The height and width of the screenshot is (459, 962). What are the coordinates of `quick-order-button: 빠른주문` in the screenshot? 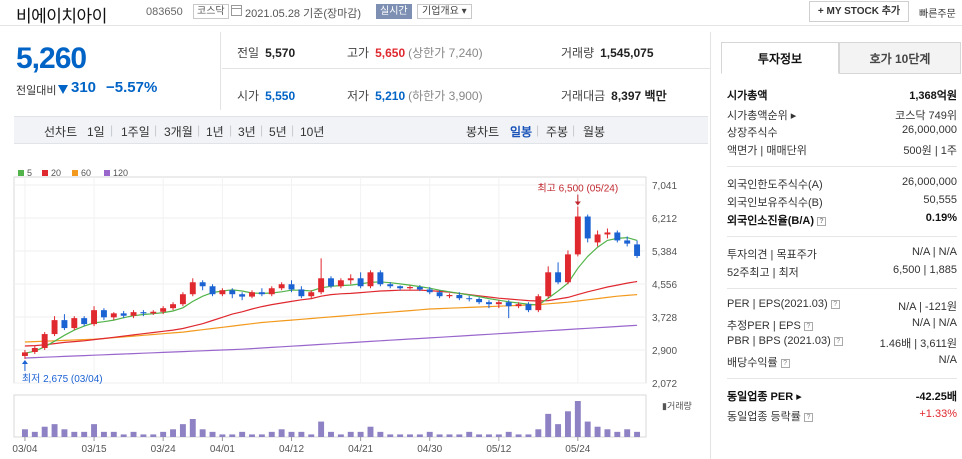 It's located at (937, 14).